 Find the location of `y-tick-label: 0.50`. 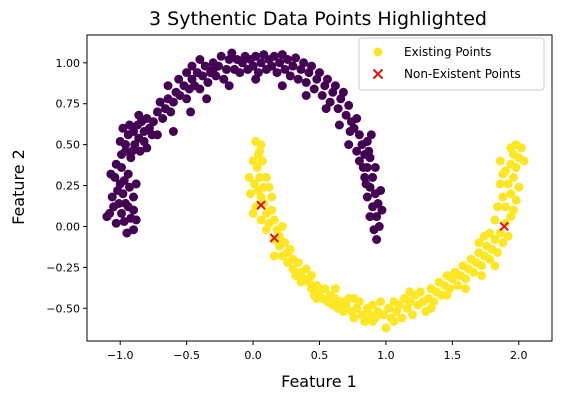

y-tick-label: 0.50 is located at coordinates (68, 145).